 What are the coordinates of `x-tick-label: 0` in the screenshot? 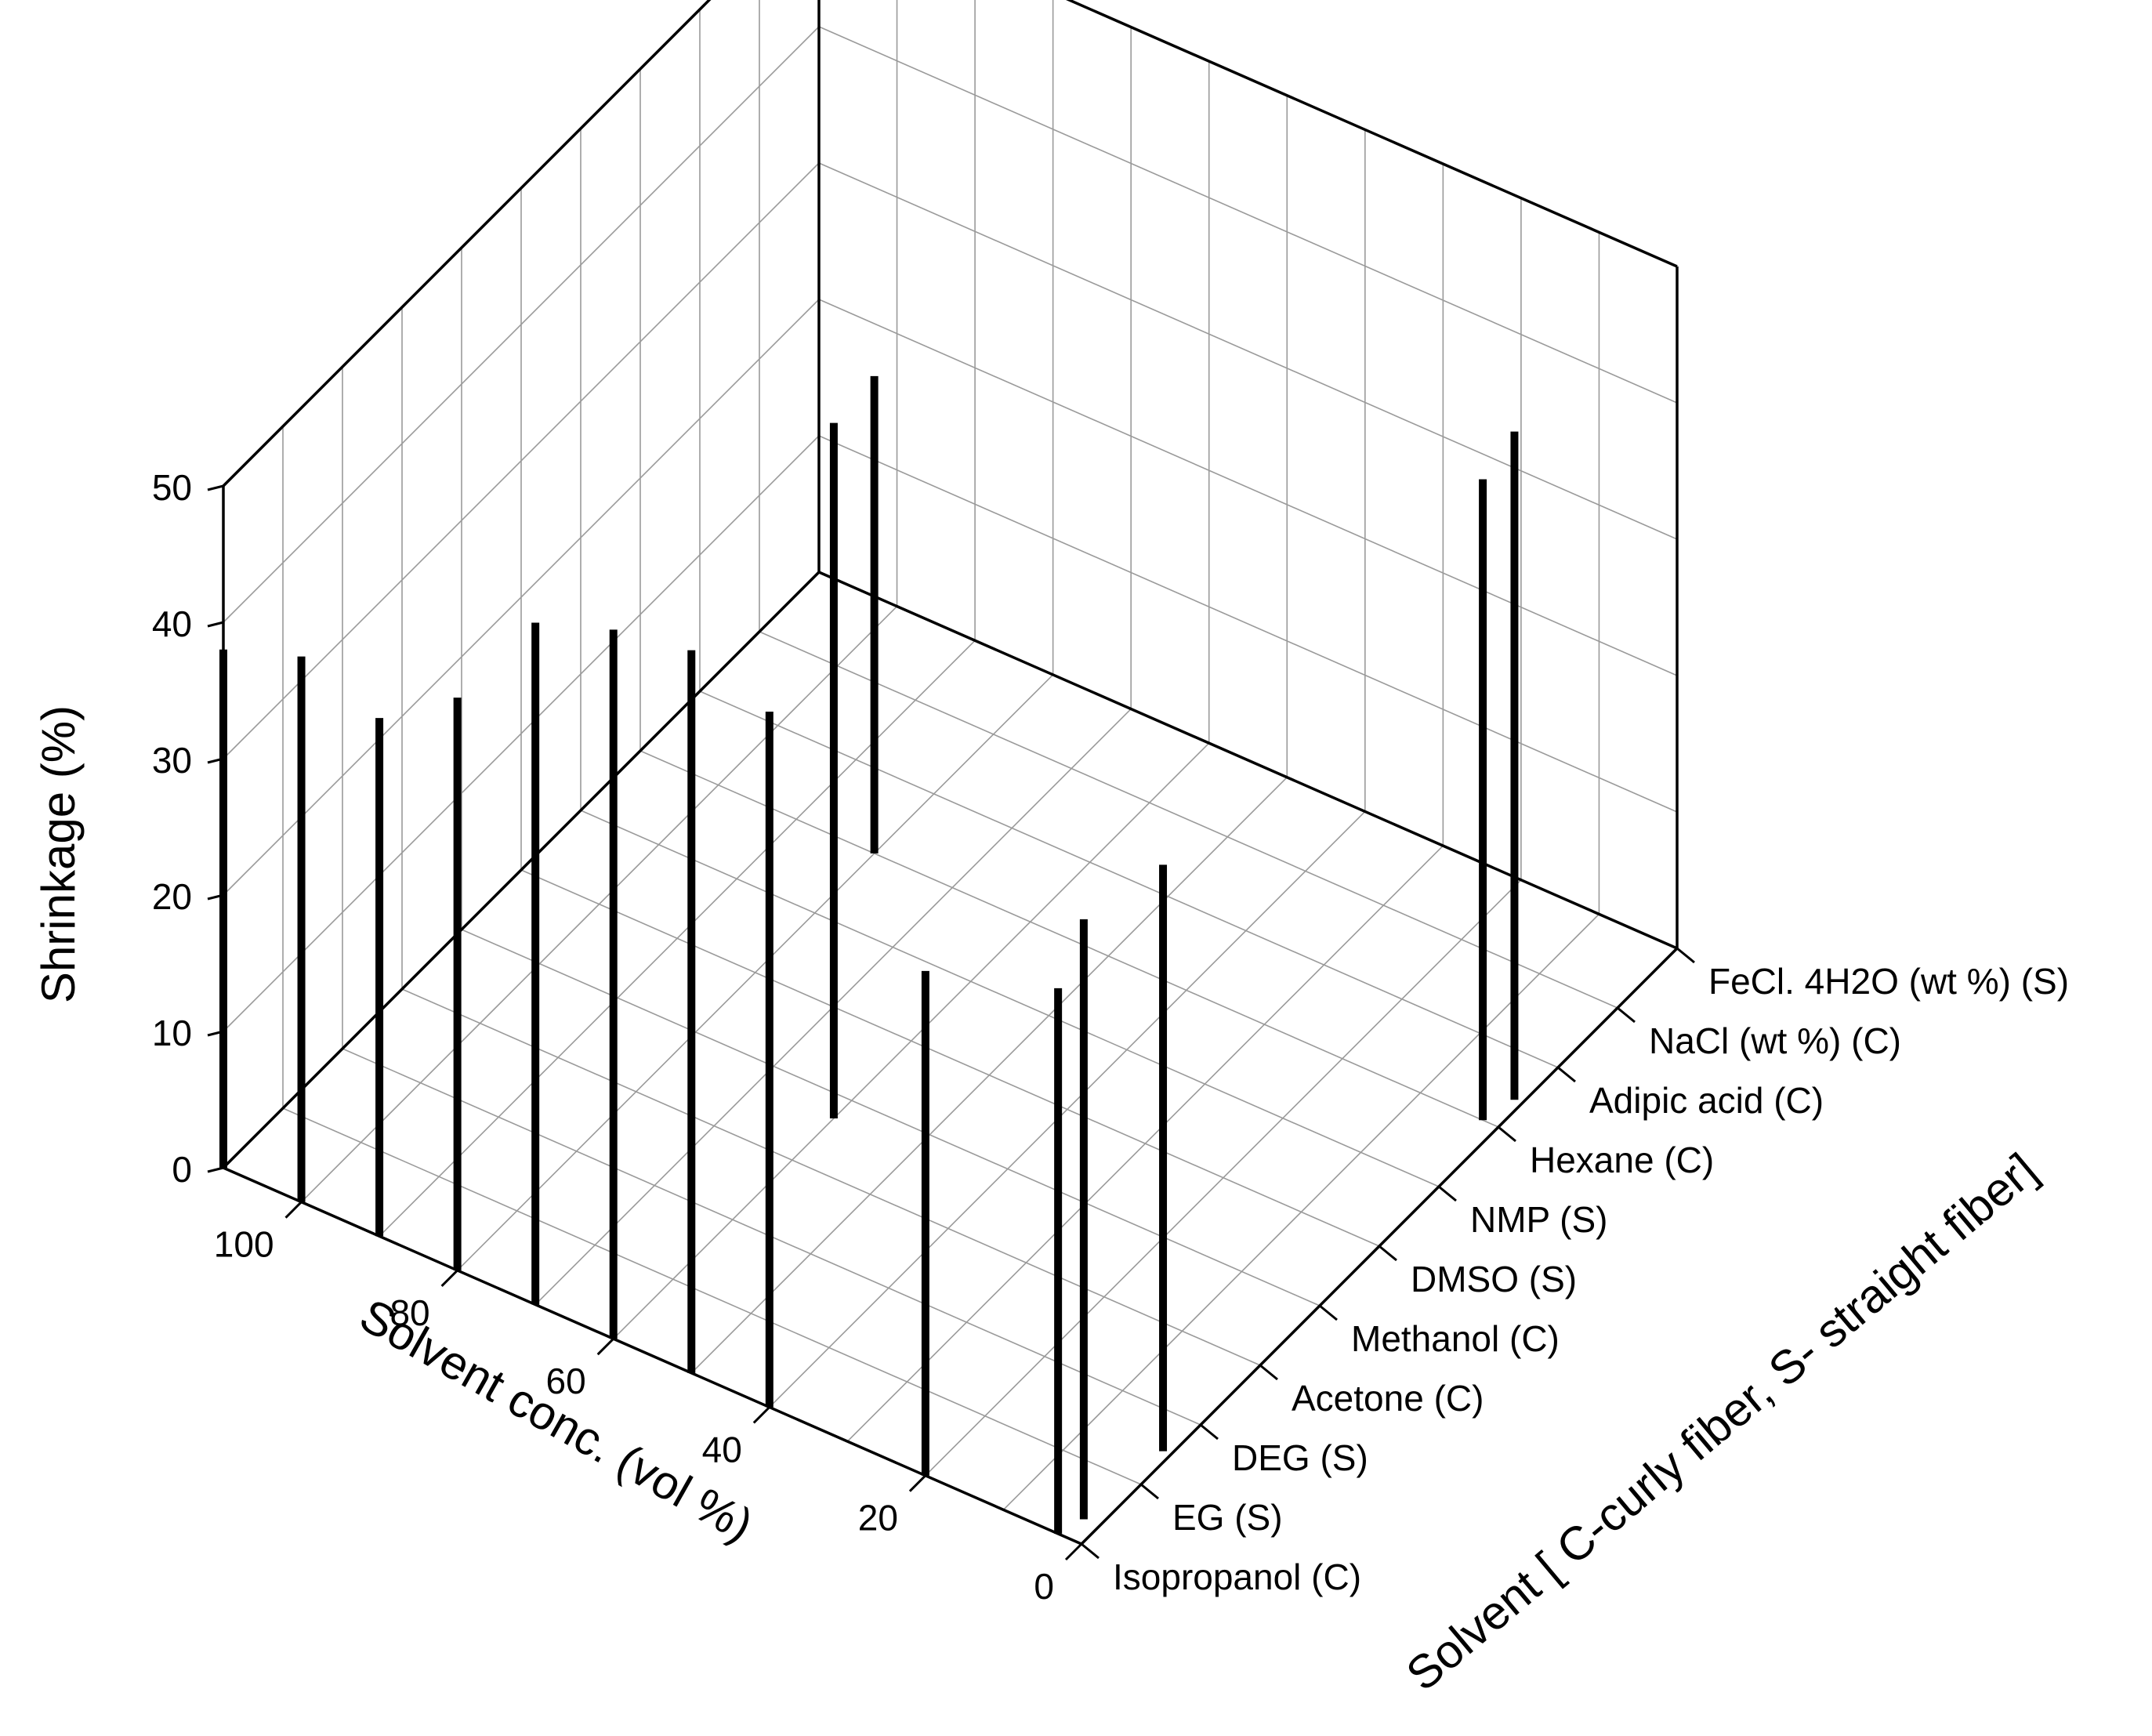 It's located at (1044, 1586).